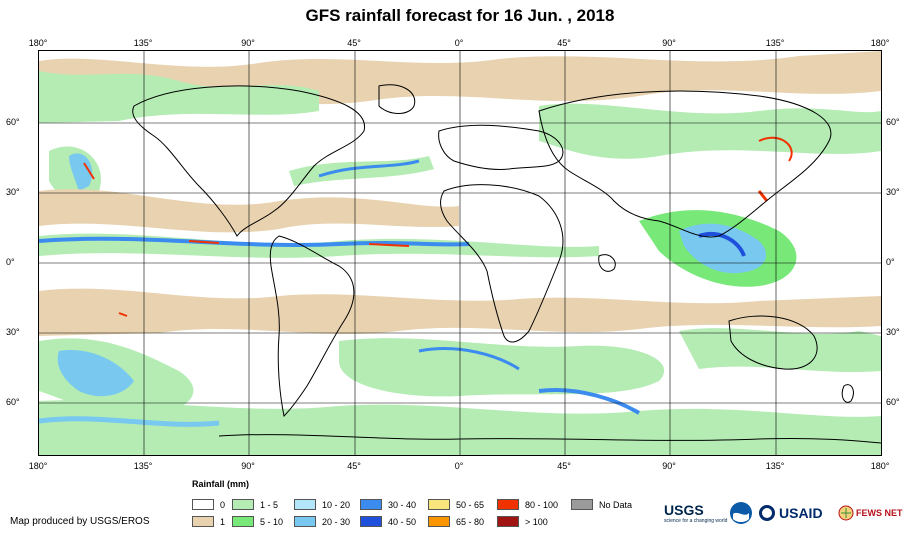  What do you see at coordinates (846, 513) in the screenshot?
I see `fews-net-globe-icon` at bounding box center [846, 513].